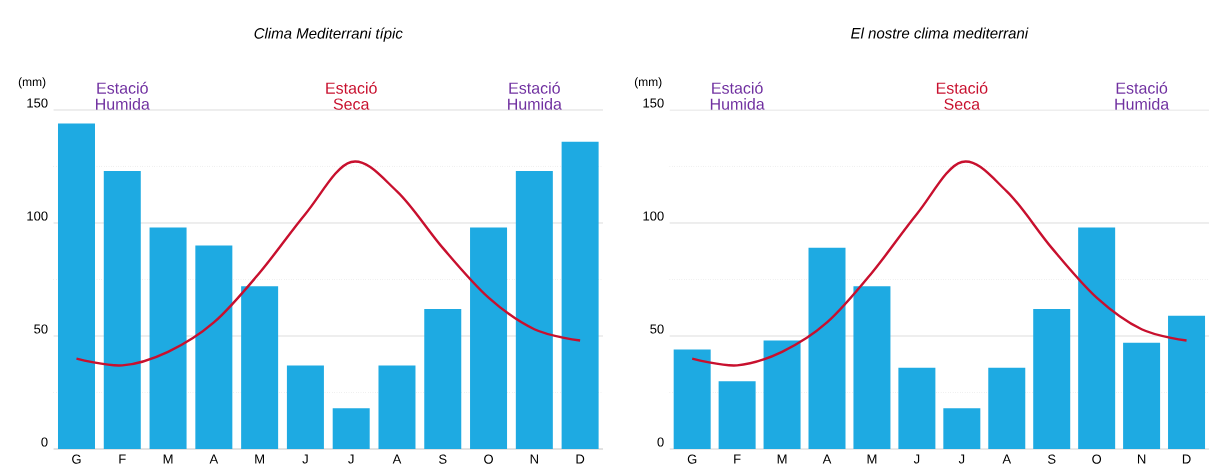 The height and width of the screenshot is (474, 1209). Describe the element at coordinates (328, 34) in the screenshot. I see `chart-title: Clima Mediterrani típic` at that location.